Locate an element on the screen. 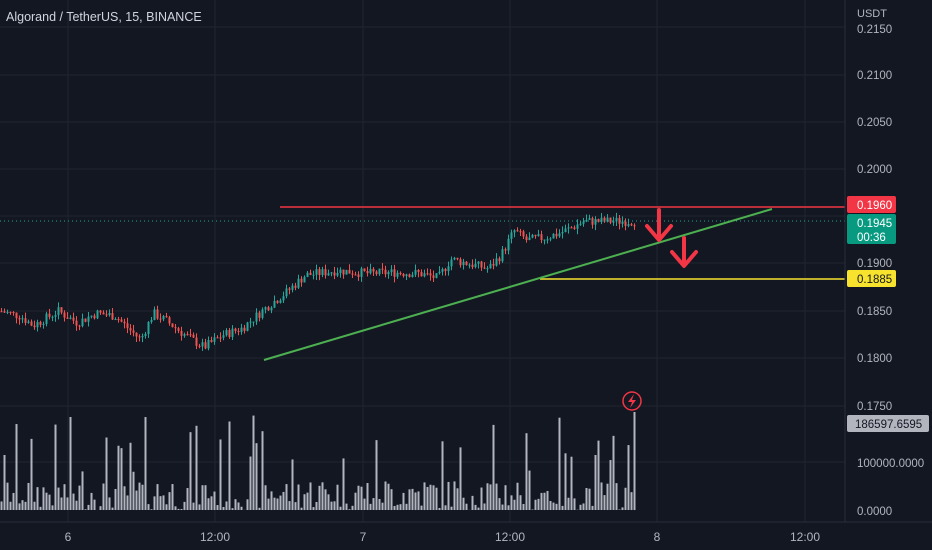  svg-text: 0.1960 is located at coordinates (874, 206).